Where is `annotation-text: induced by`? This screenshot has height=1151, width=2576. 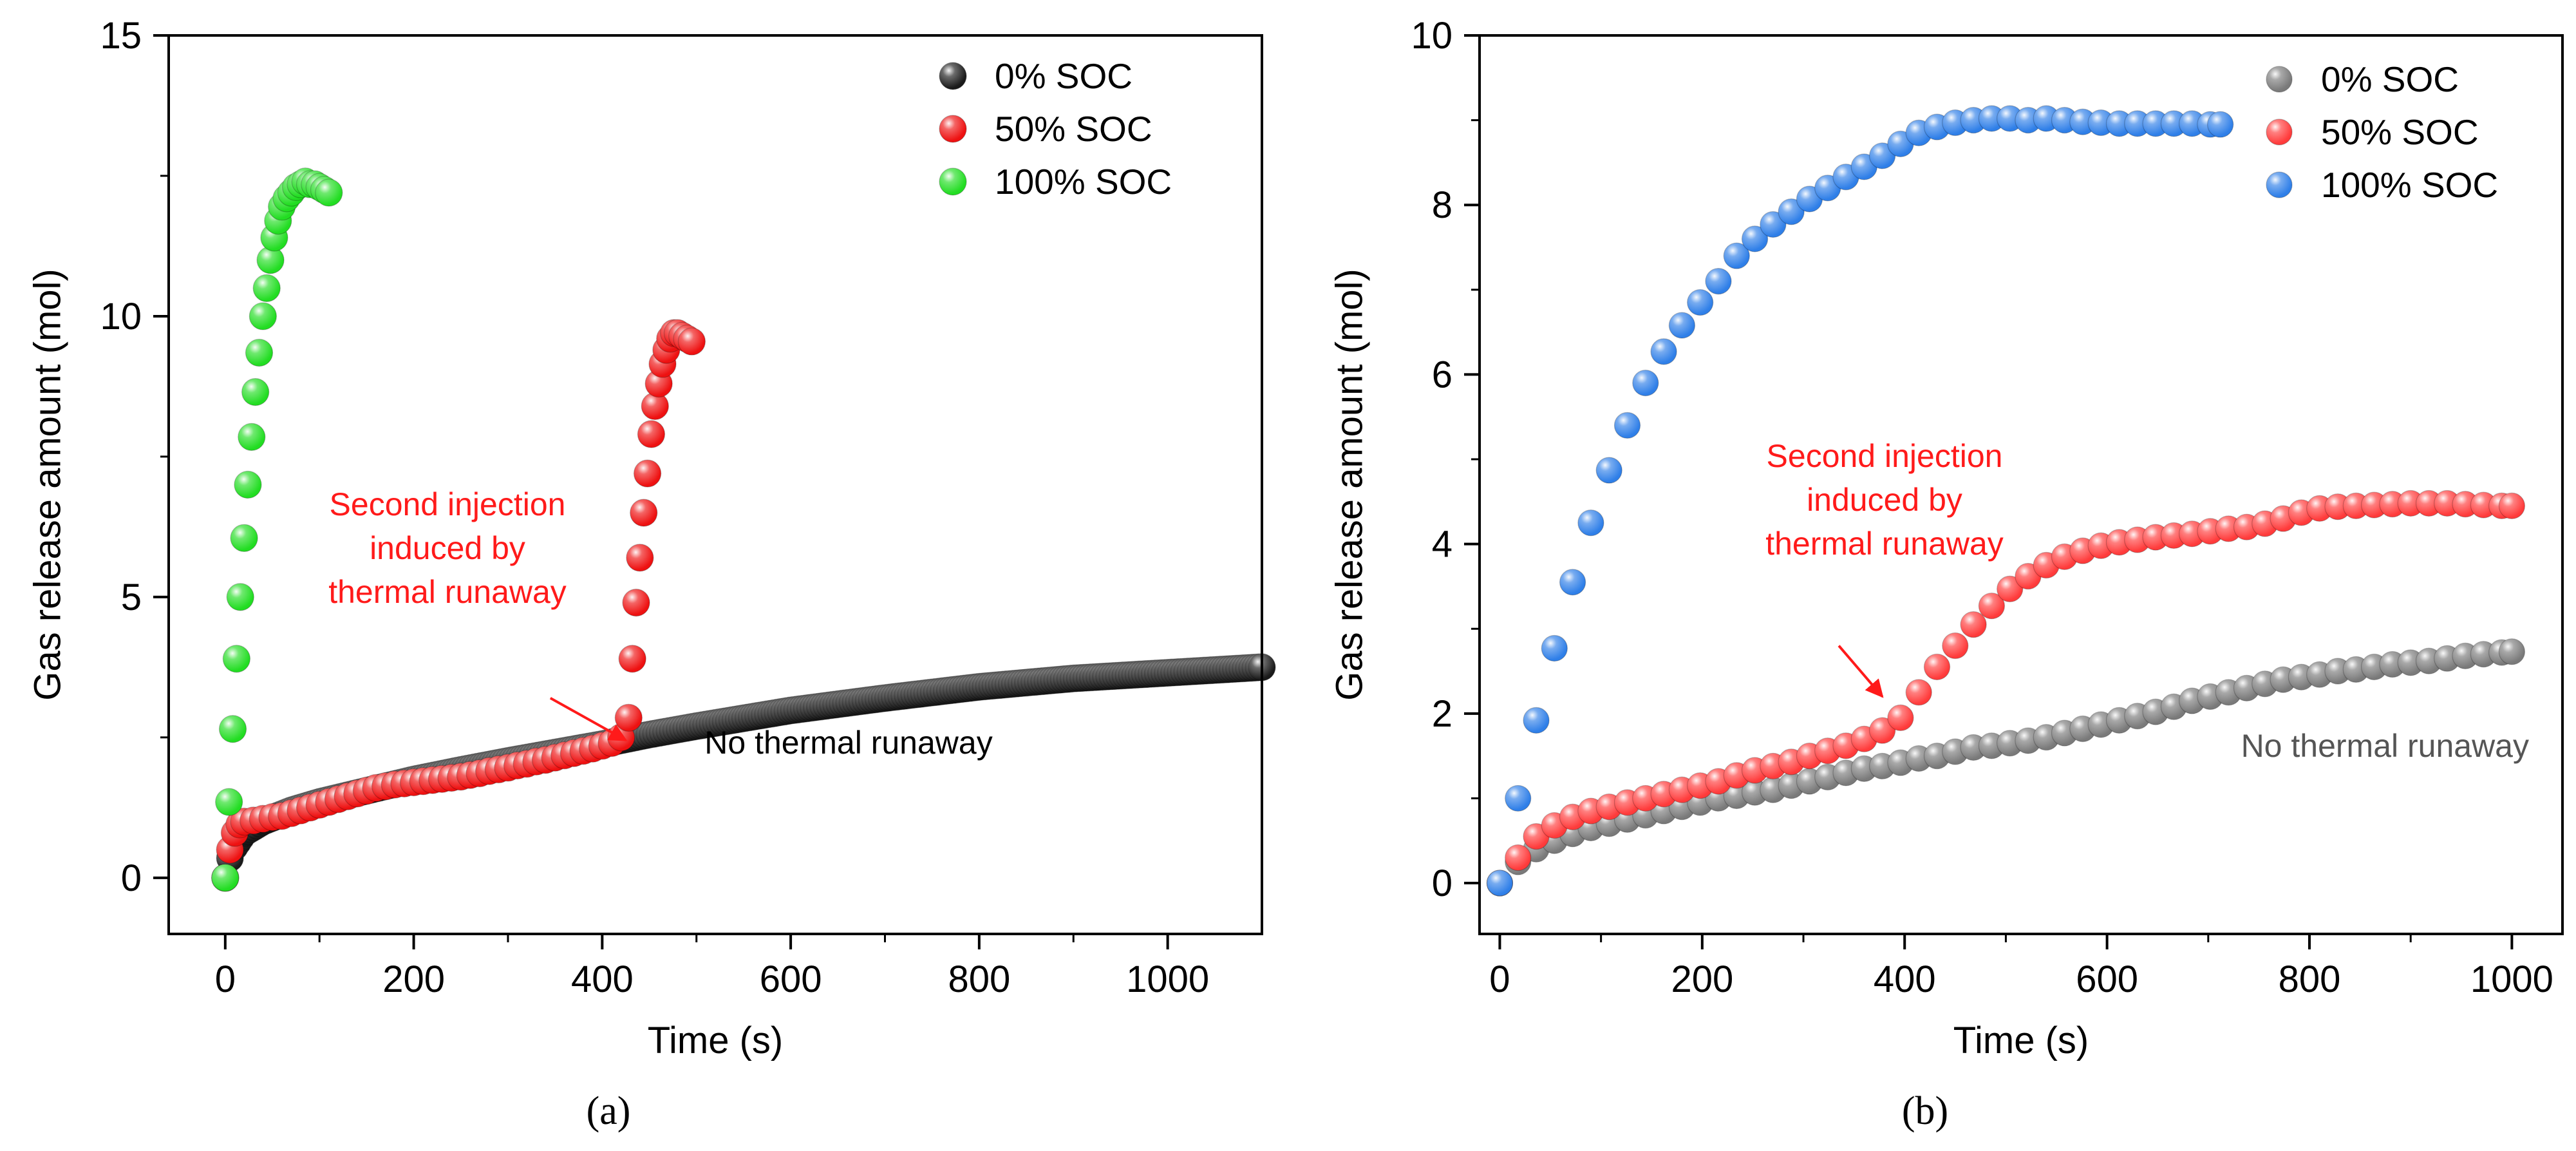 annotation-text: induced by is located at coordinates (1884, 500).